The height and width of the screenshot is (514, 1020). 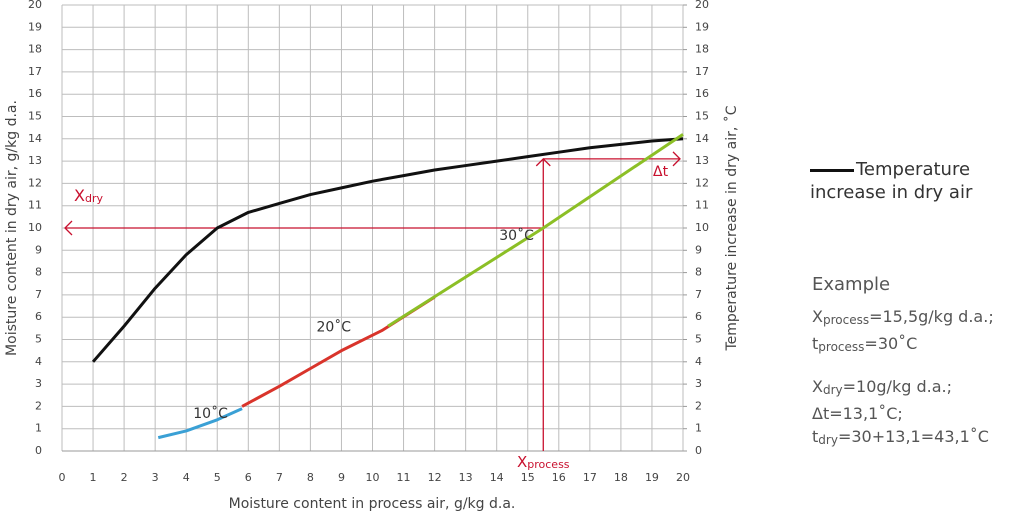 I want to click on legend-item: Temperature increase in dry air, so click(x=905, y=181).